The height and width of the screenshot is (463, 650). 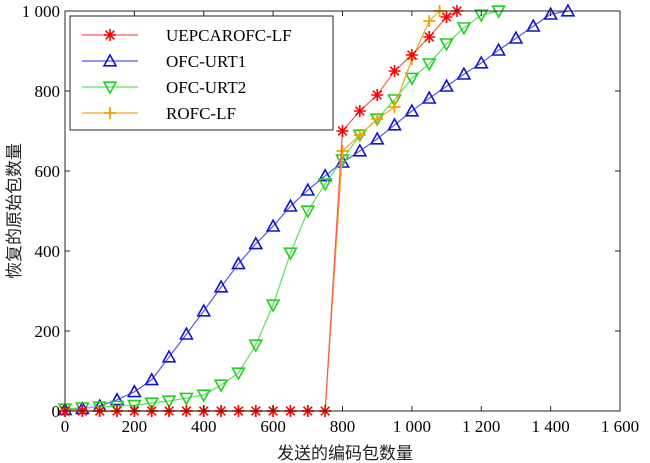 What do you see at coordinates (206, 87) in the screenshot?
I see `legend-label: OFC-URT2` at bounding box center [206, 87].